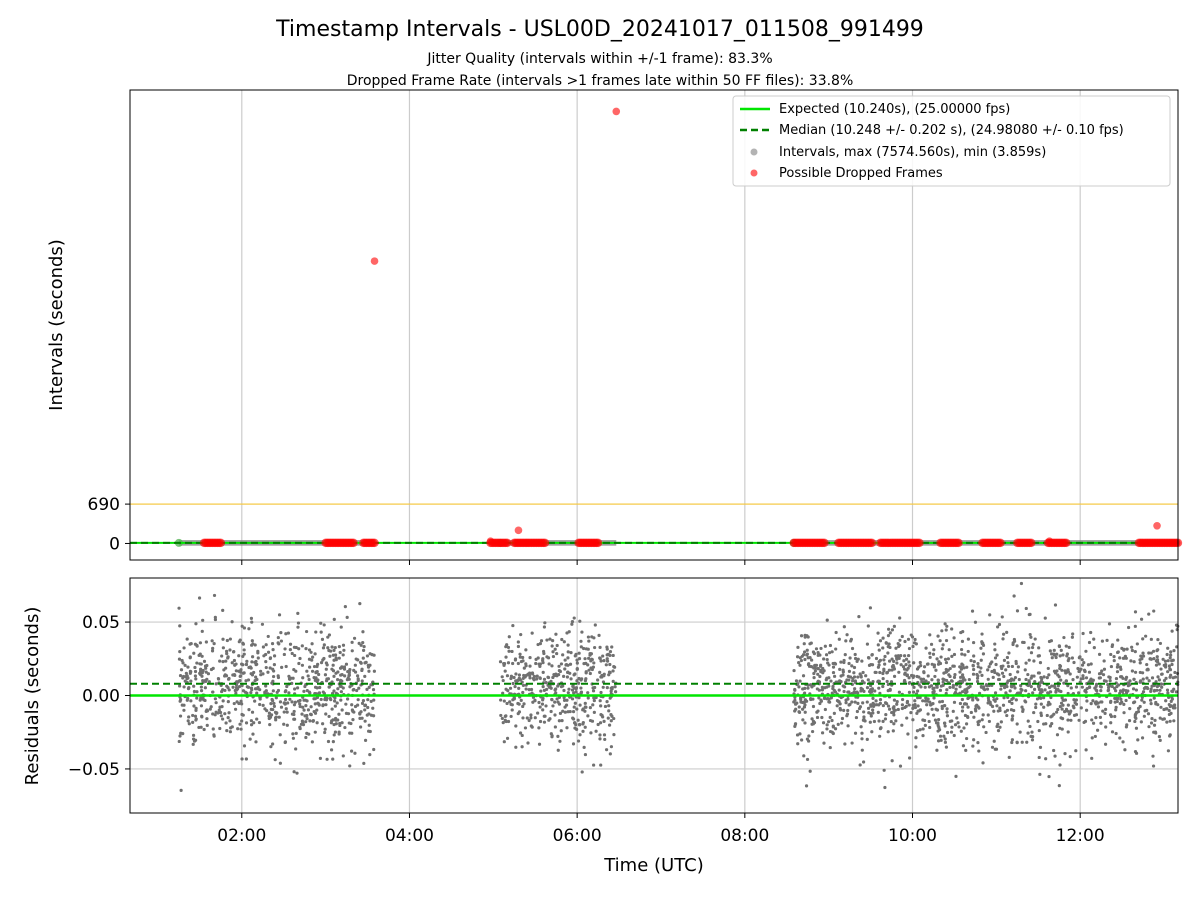  Describe the element at coordinates (104, 505) in the screenshot. I see `intervals-y-tick-label-1: 690` at that location.